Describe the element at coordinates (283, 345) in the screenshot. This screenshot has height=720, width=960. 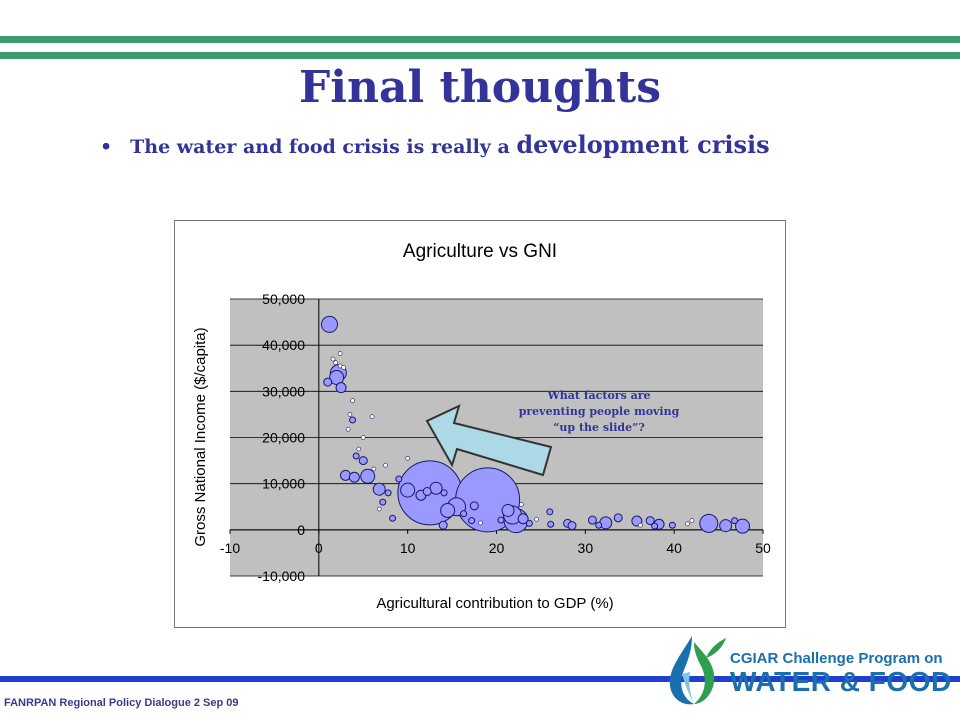
I see `y-tick-label: 40,000` at that location.